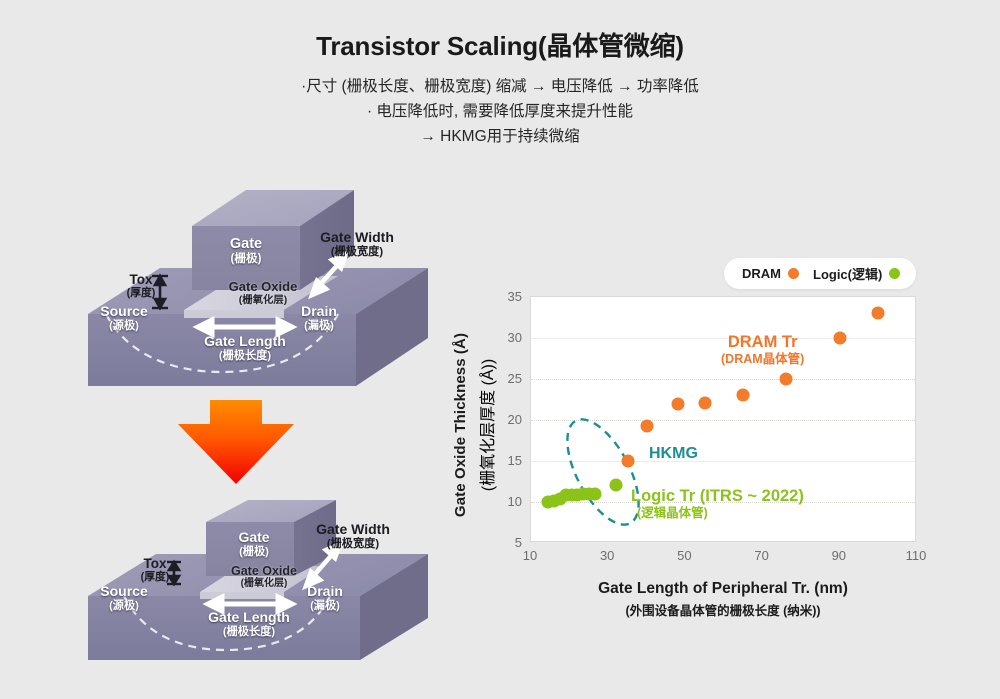  I want to click on y-axis-title-en: Gate Oxide Thickness (Å), so click(460, 425).